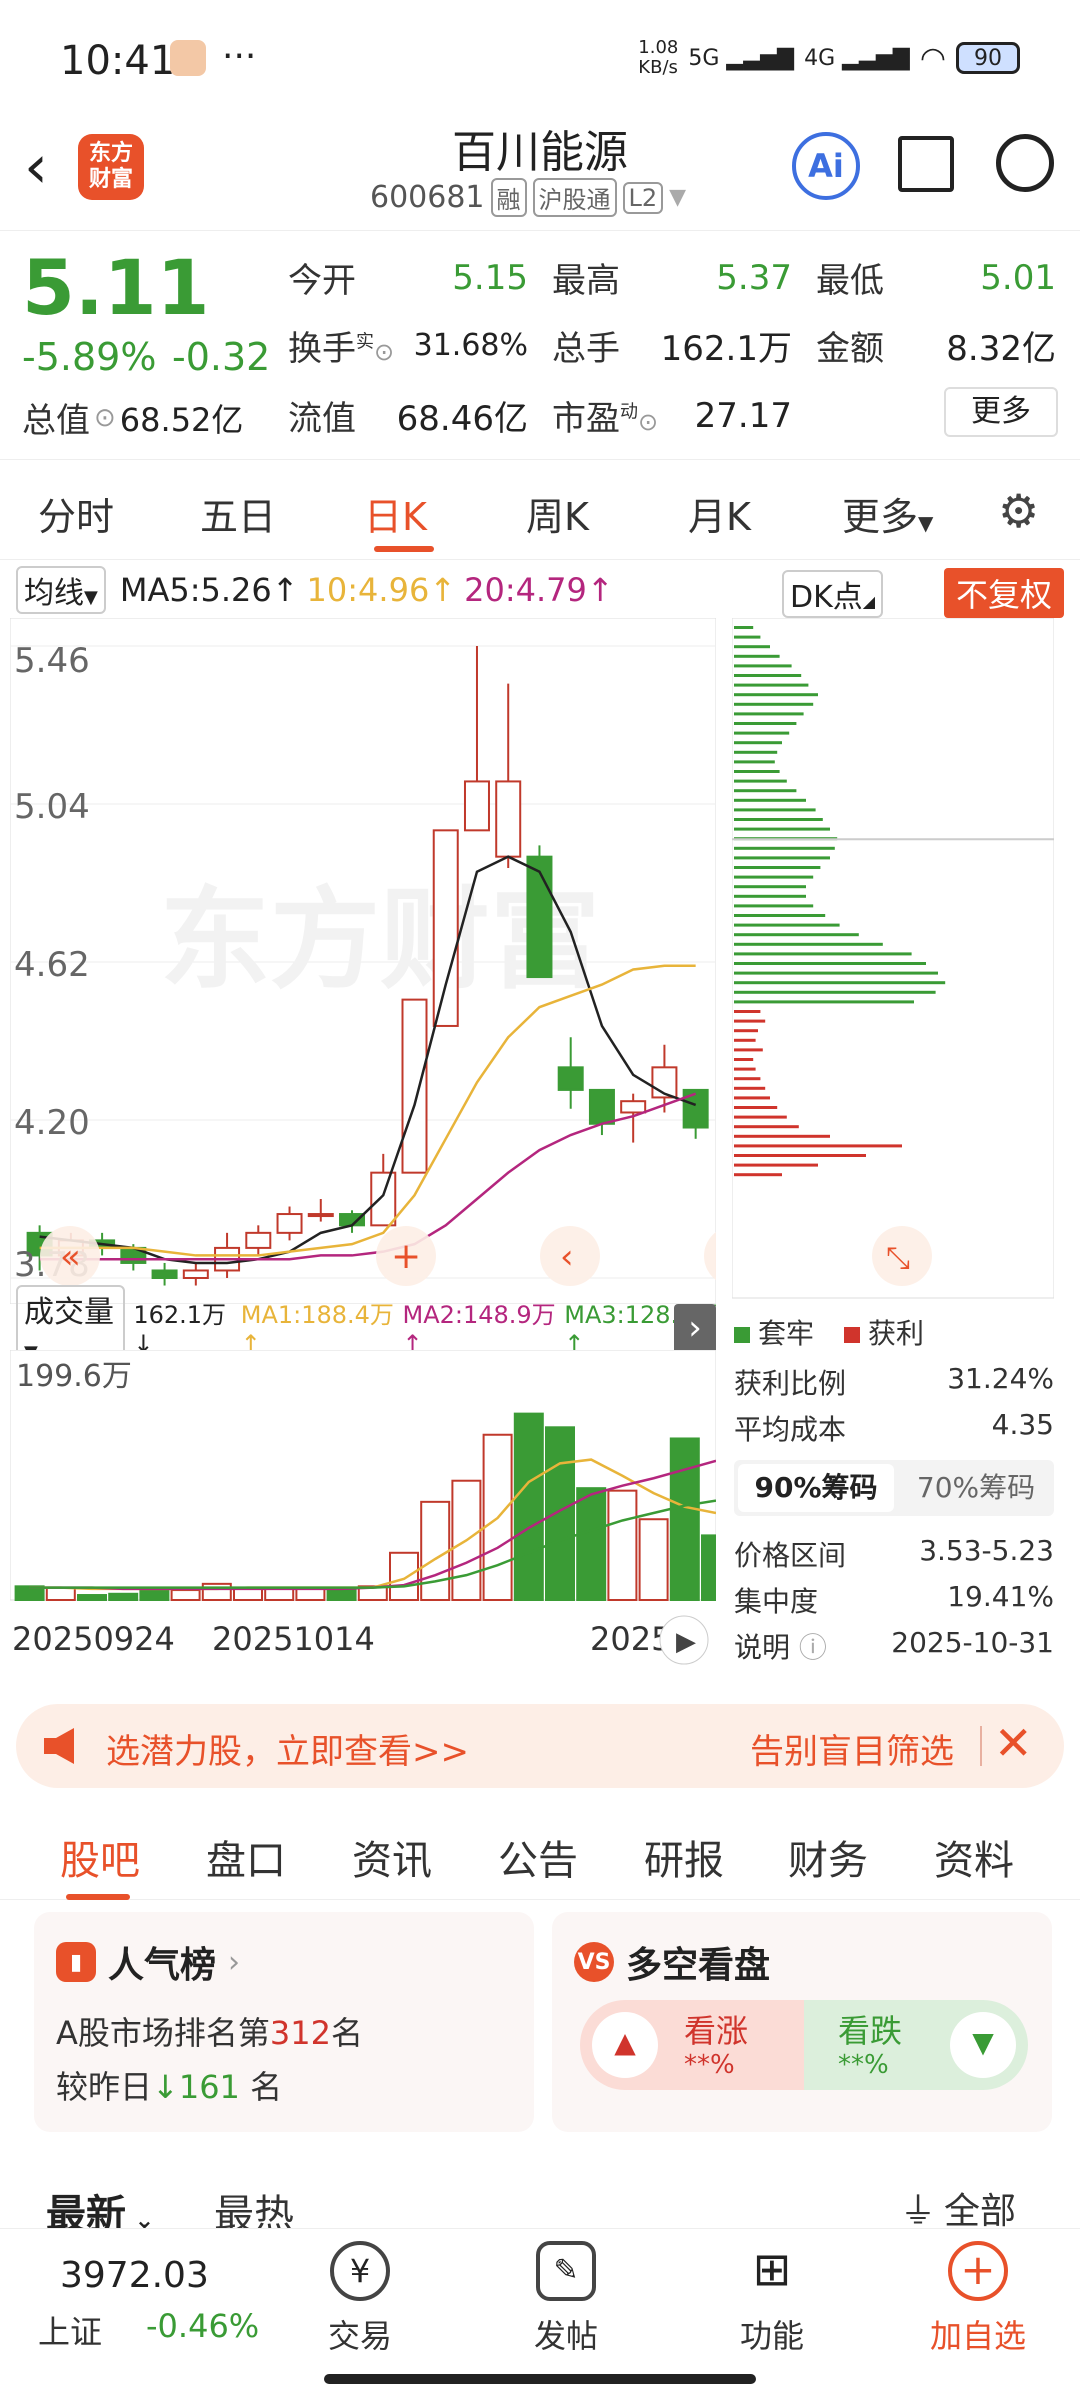 The width and height of the screenshot is (1080, 2400). I want to click on info-icon: ⊙, so click(105, 417).